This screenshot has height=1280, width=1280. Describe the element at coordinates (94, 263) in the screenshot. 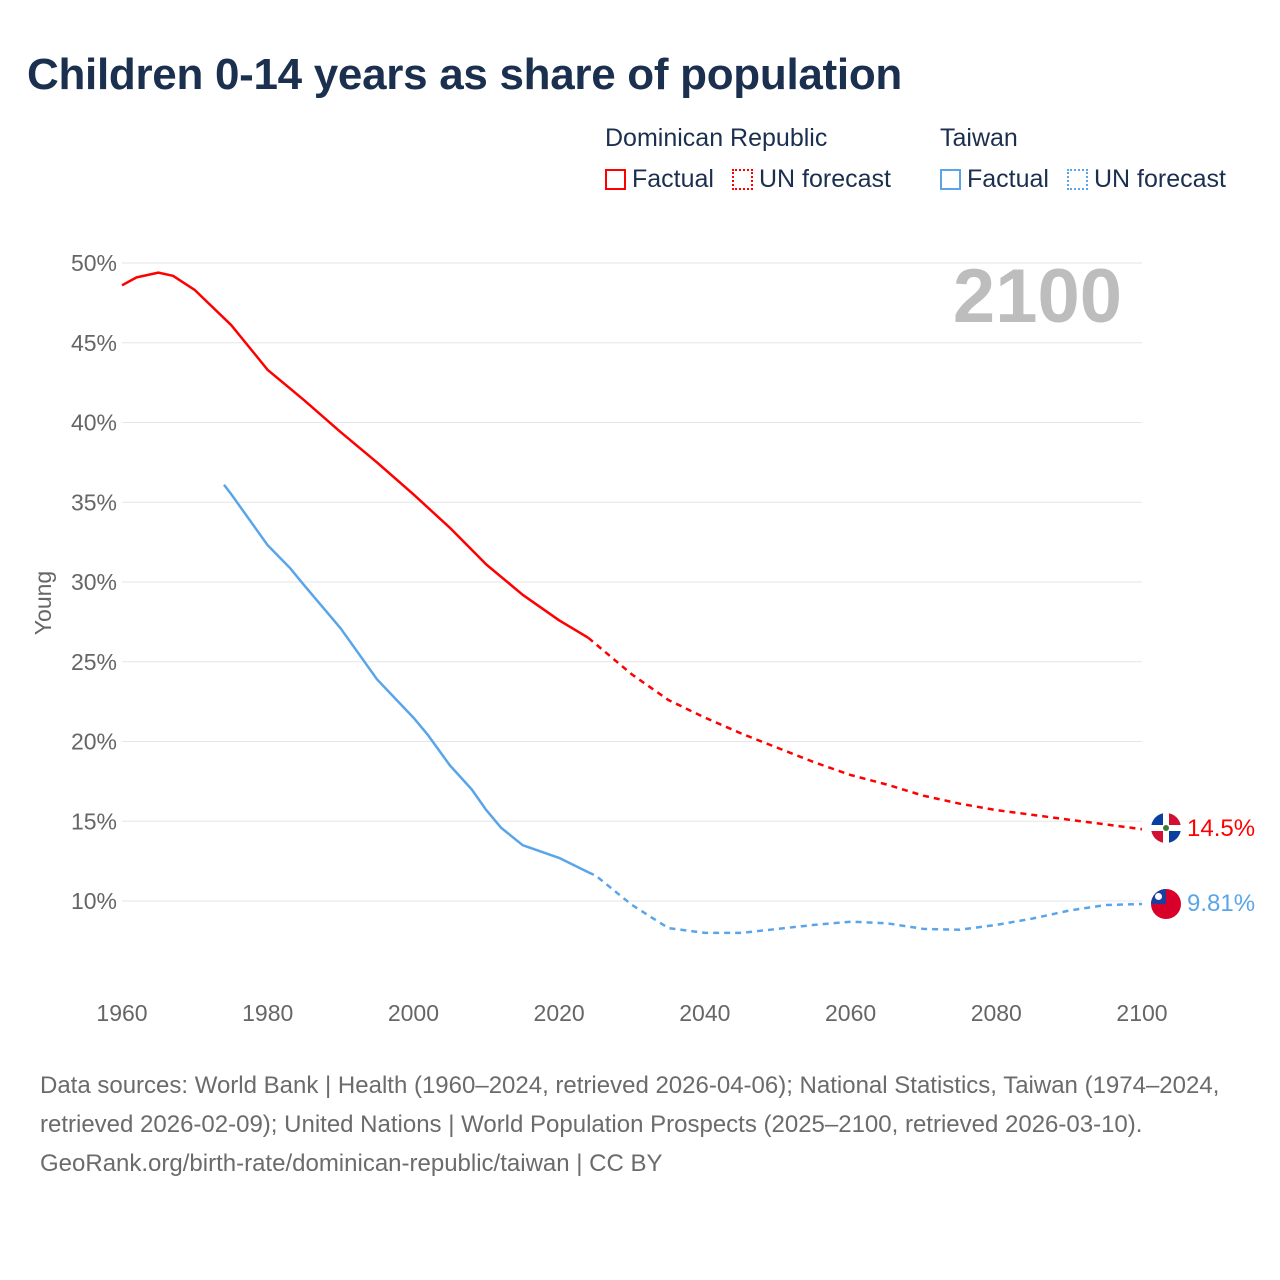

I see `y-tick-label: 50%` at that location.